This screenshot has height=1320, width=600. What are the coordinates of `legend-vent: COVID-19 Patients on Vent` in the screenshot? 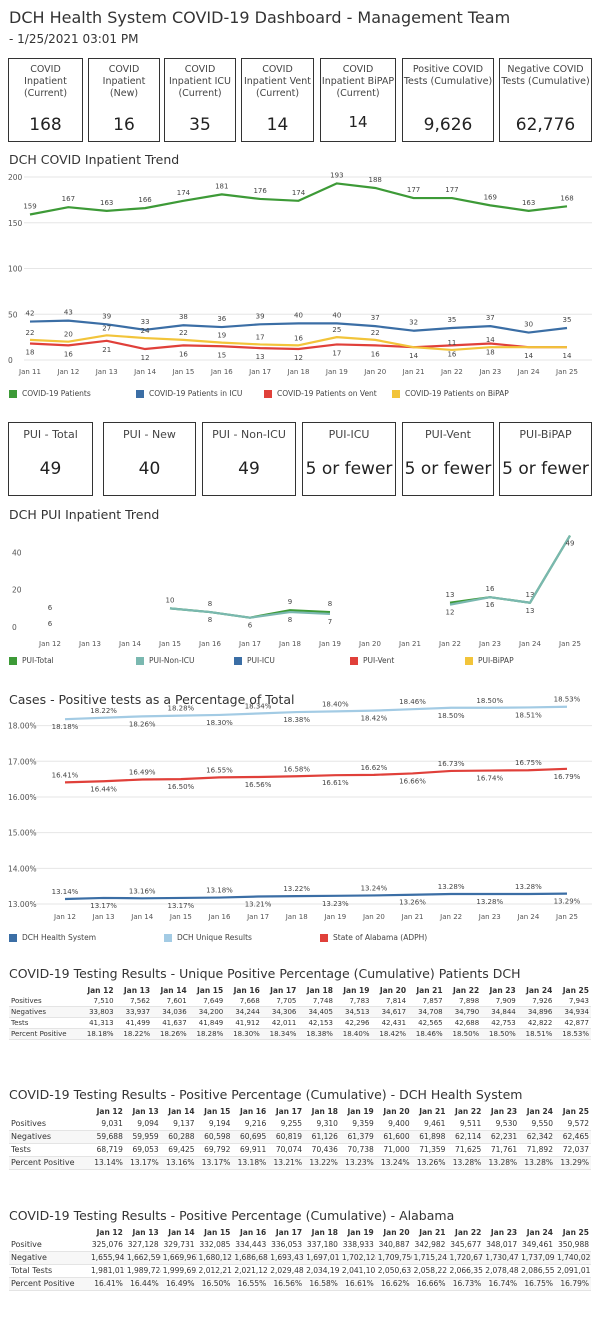 It's located at (320, 393).